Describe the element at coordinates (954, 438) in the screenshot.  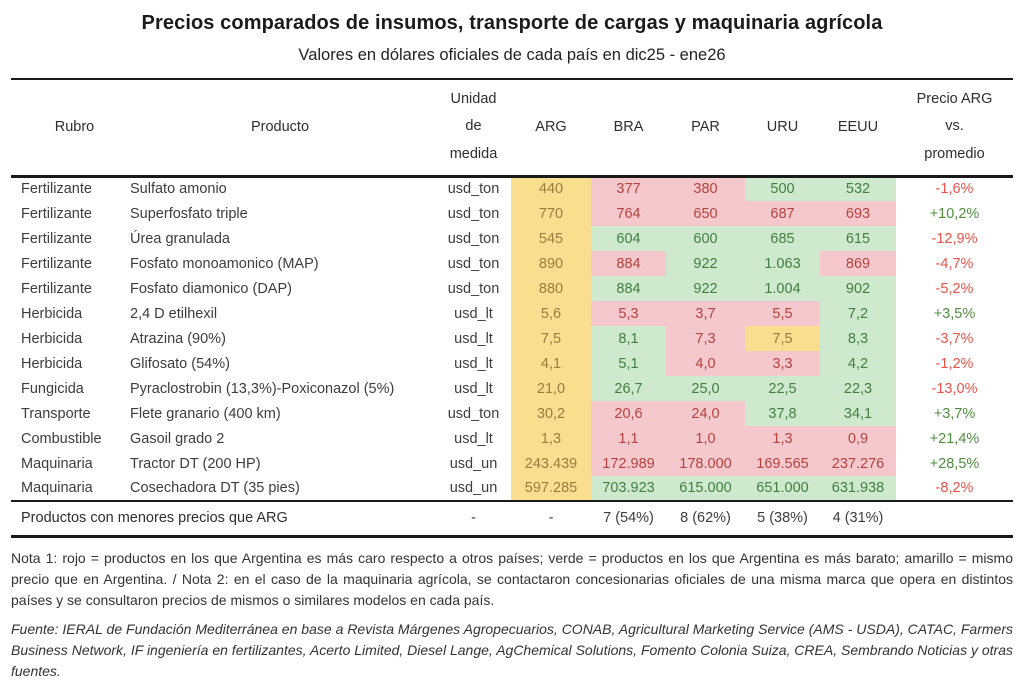
I see `cell-vs-promedio: +21,4%` at that location.